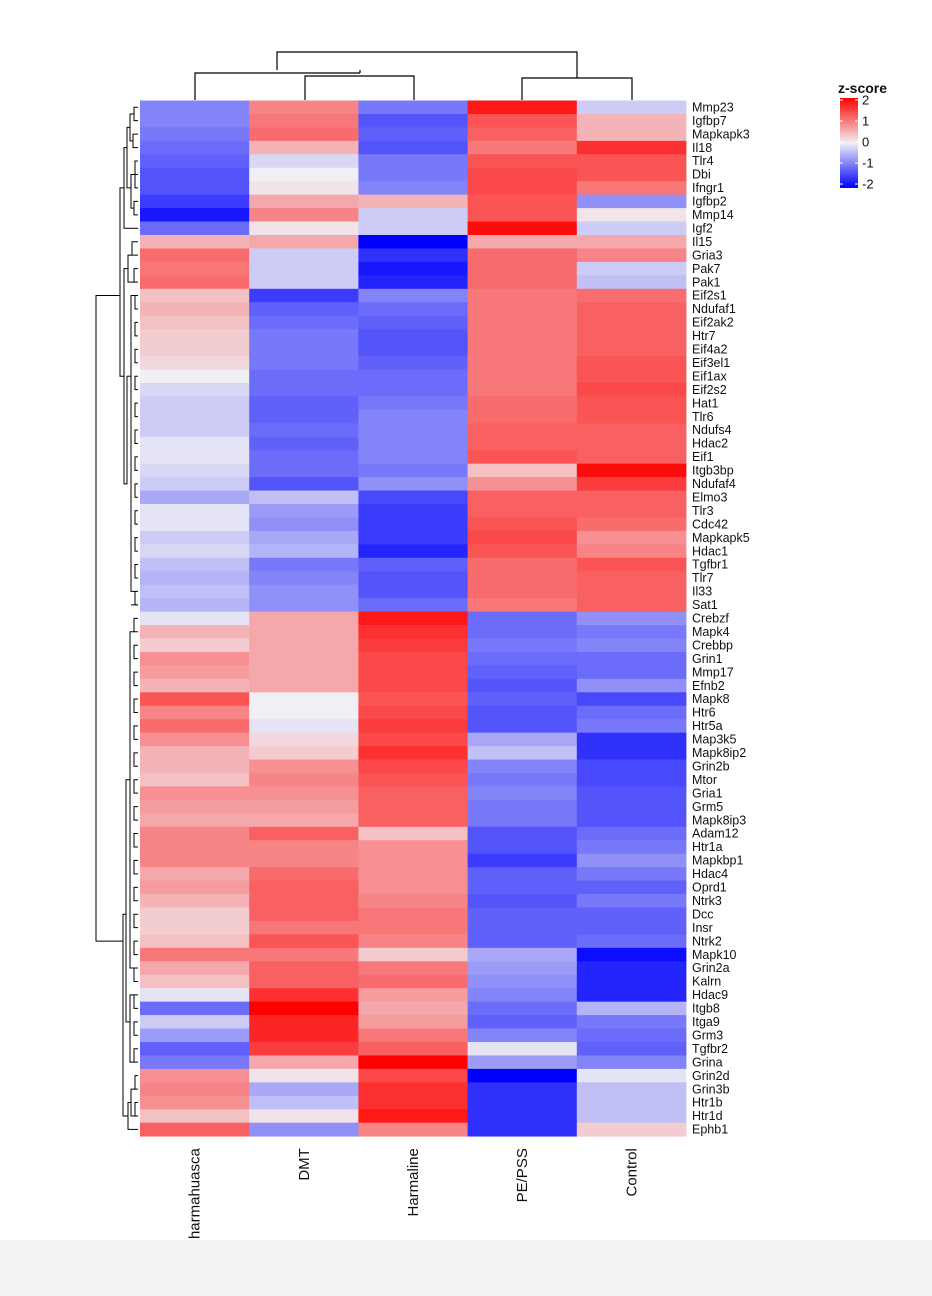 This screenshot has width=932, height=1296. What do you see at coordinates (714, 955) in the screenshot?
I see `row-label: Mapk10` at bounding box center [714, 955].